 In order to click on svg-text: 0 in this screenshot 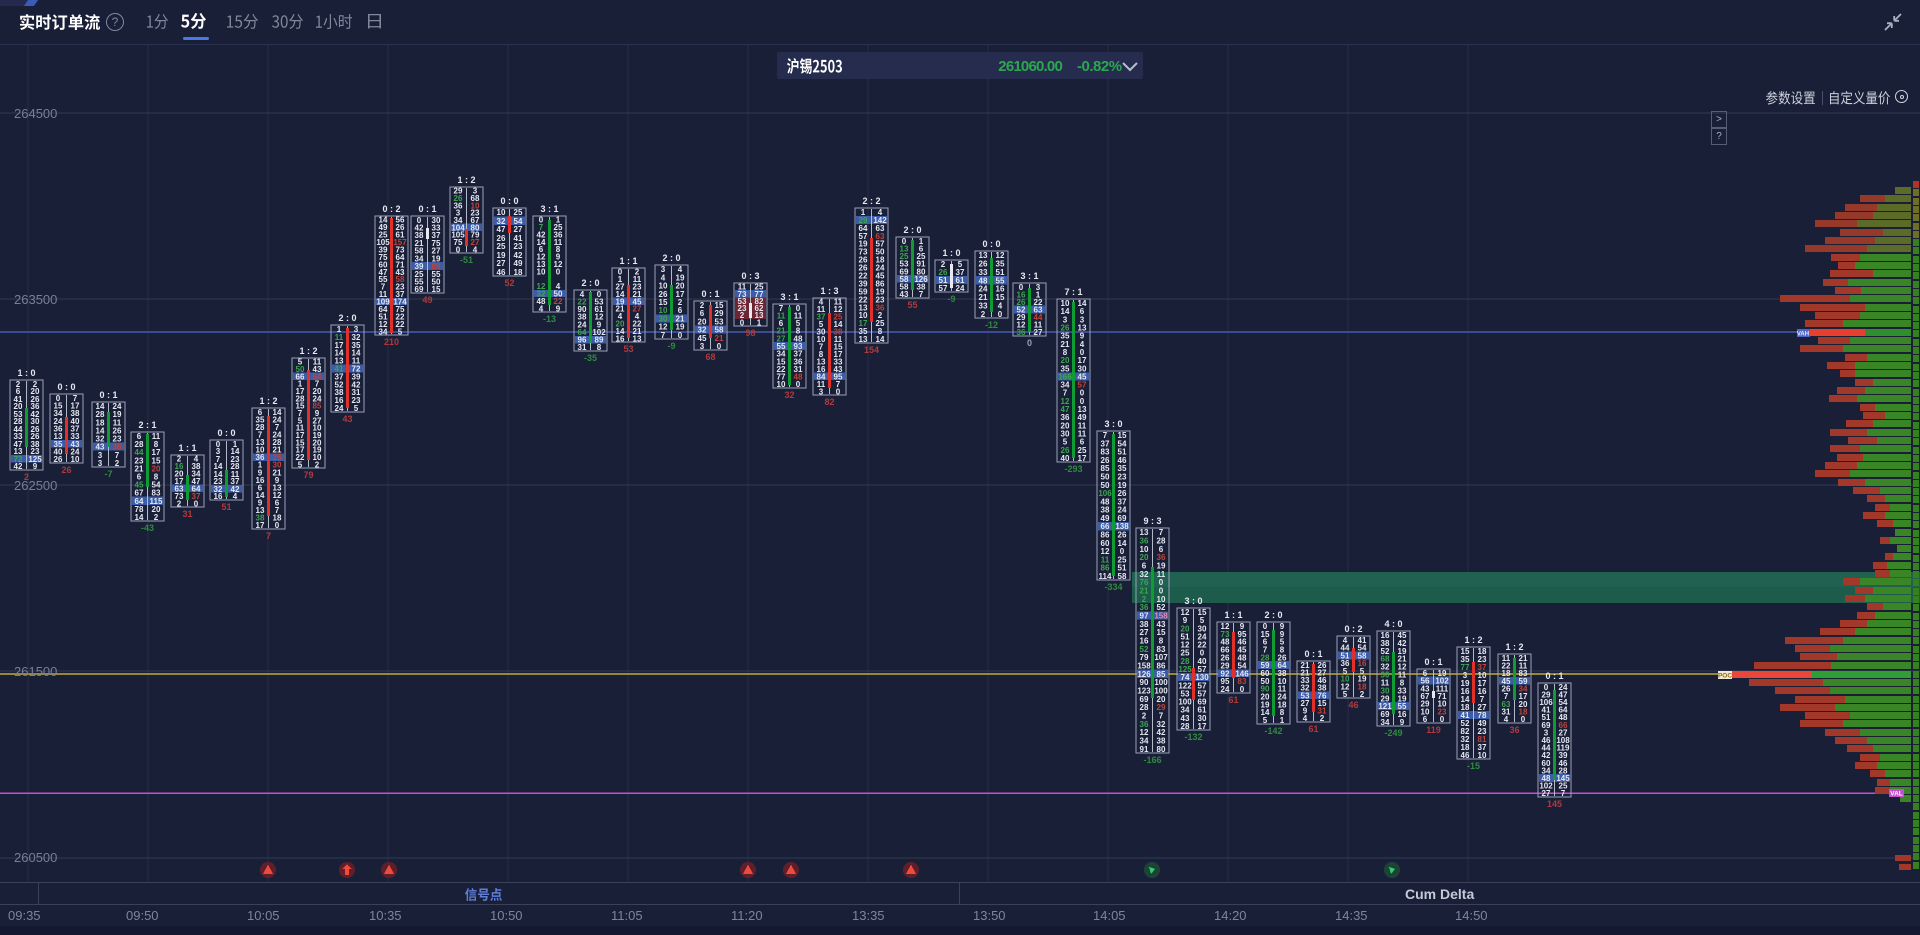, I will do `click(904, 241)`.